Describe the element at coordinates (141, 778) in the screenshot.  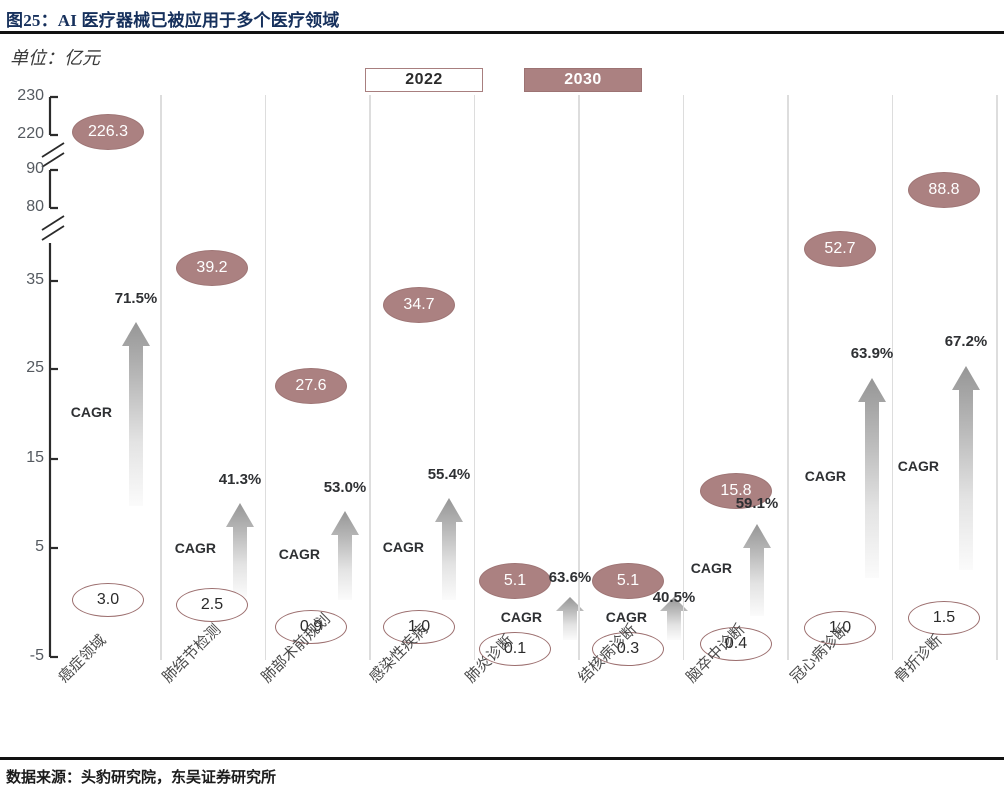
I see `source-note: 数据来源：头豹研究院，东吴证券研究所` at that location.